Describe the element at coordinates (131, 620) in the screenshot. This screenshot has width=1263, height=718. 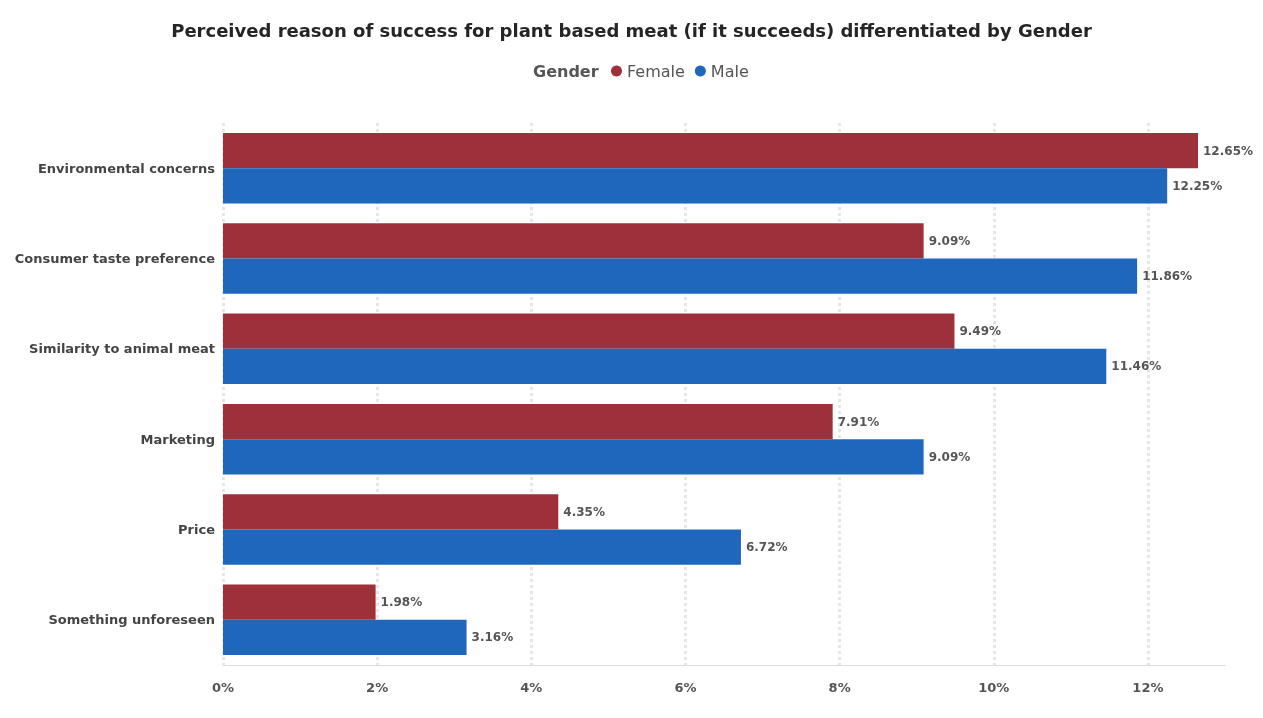
I see `y-tick-label: Something unforeseen` at that location.